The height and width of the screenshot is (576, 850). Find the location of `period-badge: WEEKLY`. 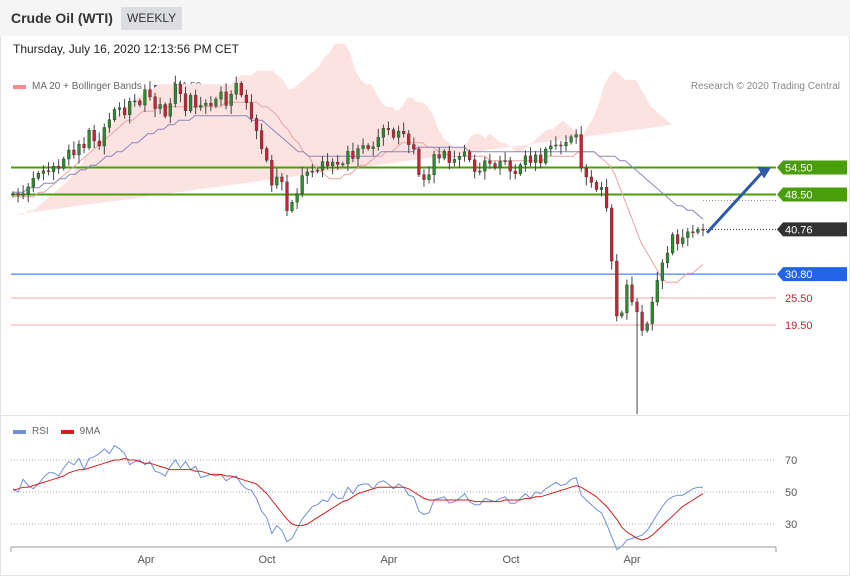

period-badge: WEEKLY is located at coordinates (152, 18).